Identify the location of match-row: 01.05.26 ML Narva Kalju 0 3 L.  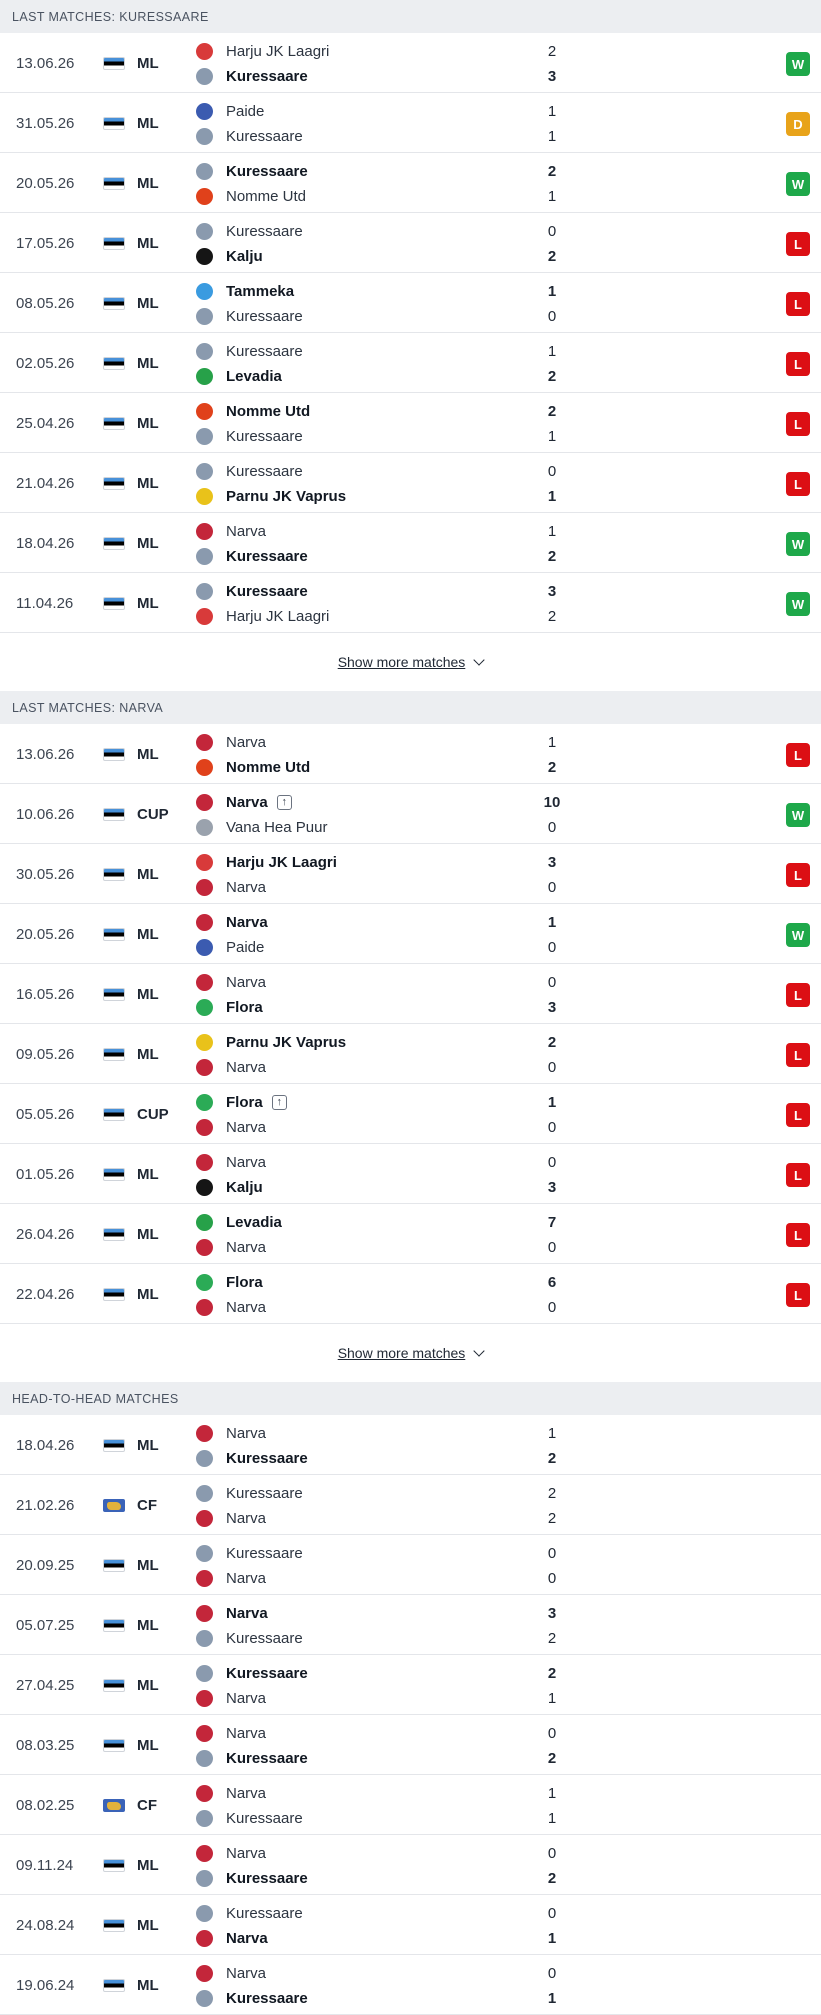
(410, 1174).